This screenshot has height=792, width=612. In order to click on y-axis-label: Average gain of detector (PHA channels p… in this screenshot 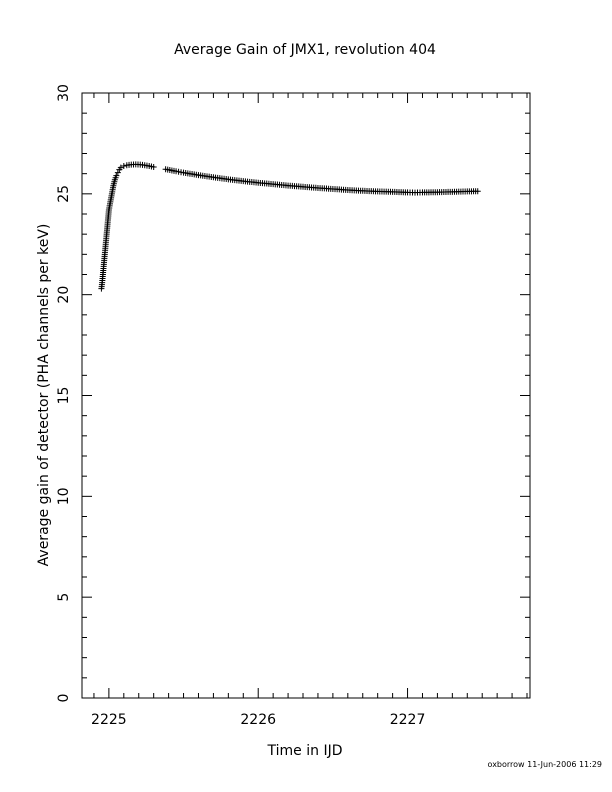, I will do `click(44, 395)`.